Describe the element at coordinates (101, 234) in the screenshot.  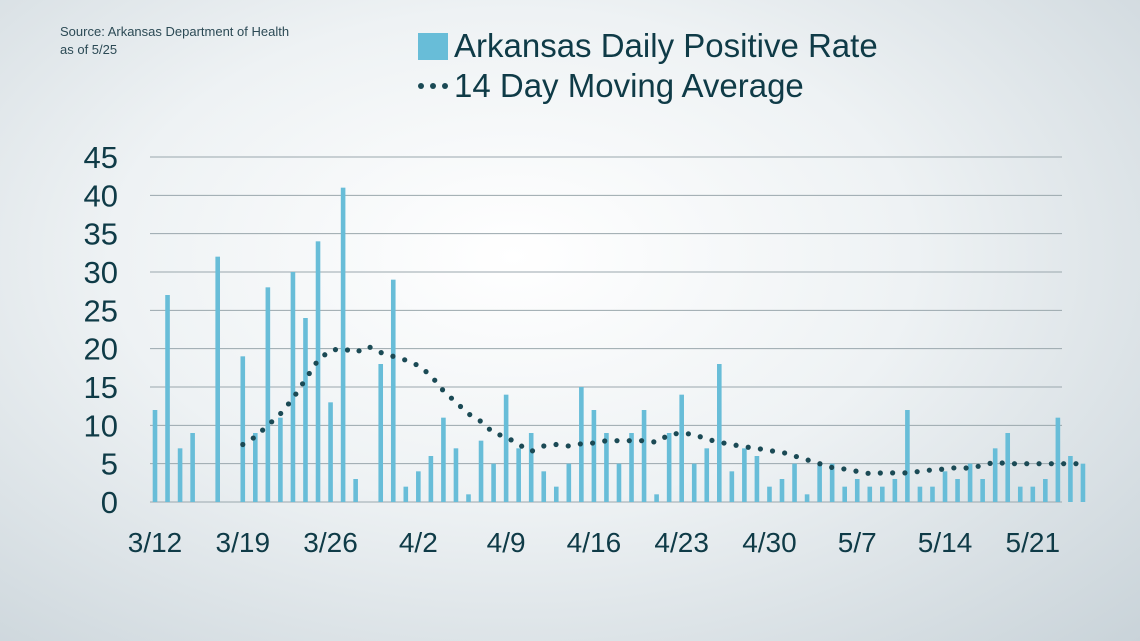
I see `y-tick-label: 35` at that location.